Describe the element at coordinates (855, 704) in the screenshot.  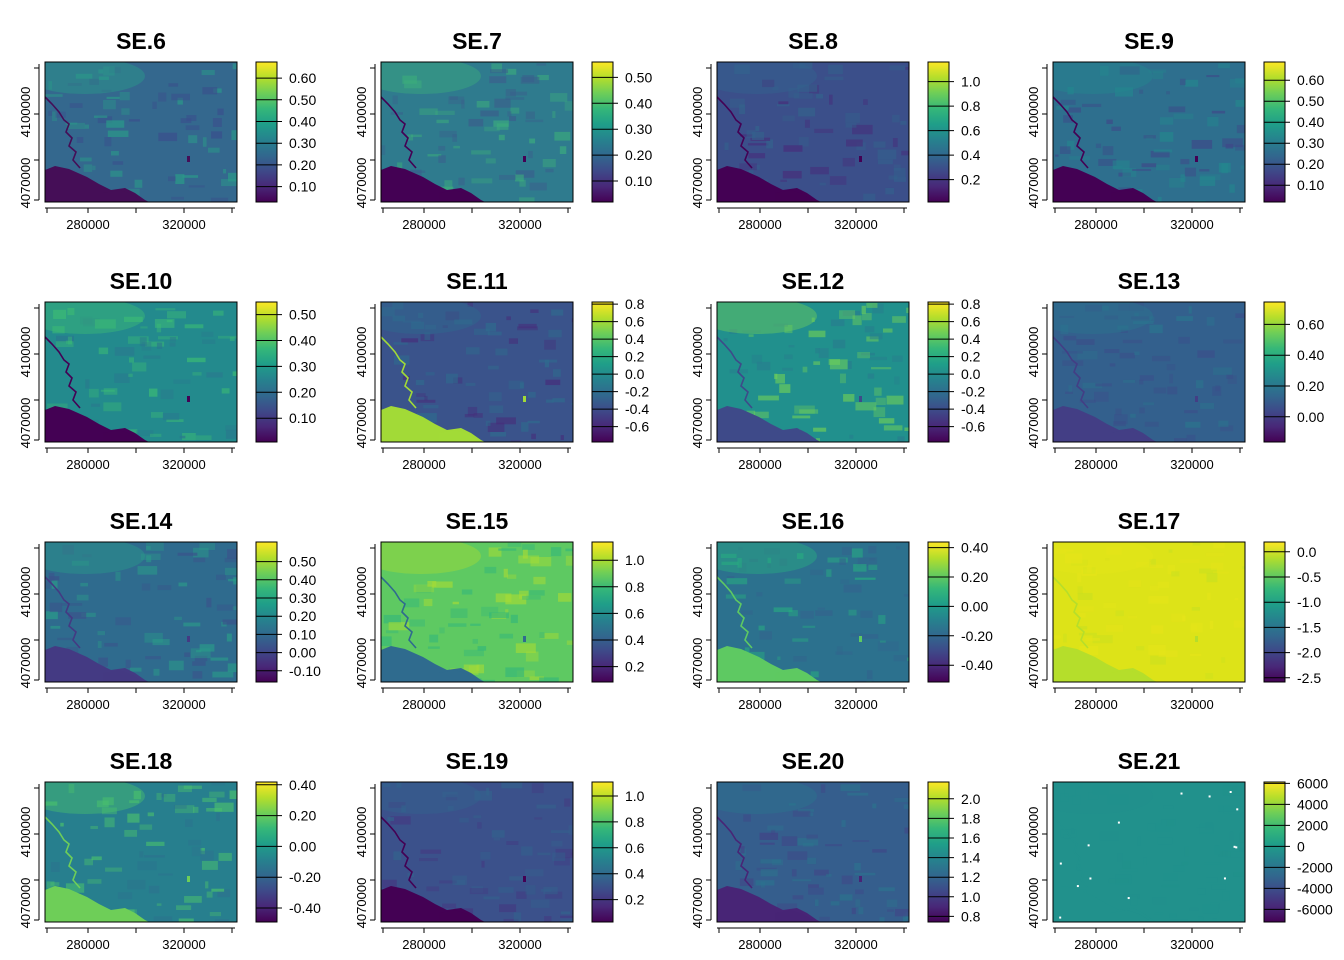
I see `x-tick-label: 320000` at that location.